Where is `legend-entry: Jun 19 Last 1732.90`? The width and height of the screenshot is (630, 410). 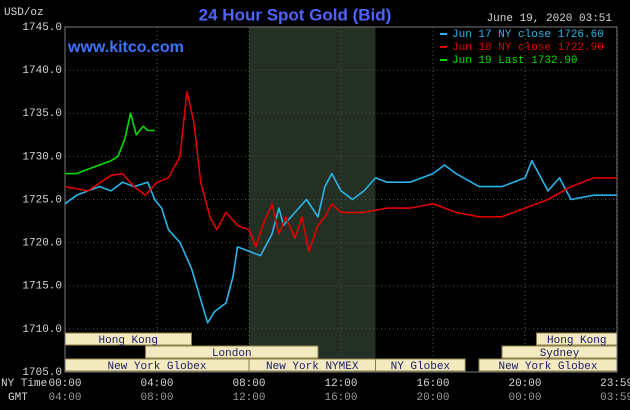
legend-entry: Jun 19 Last 1732.90 is located at coordinates (514, 61).